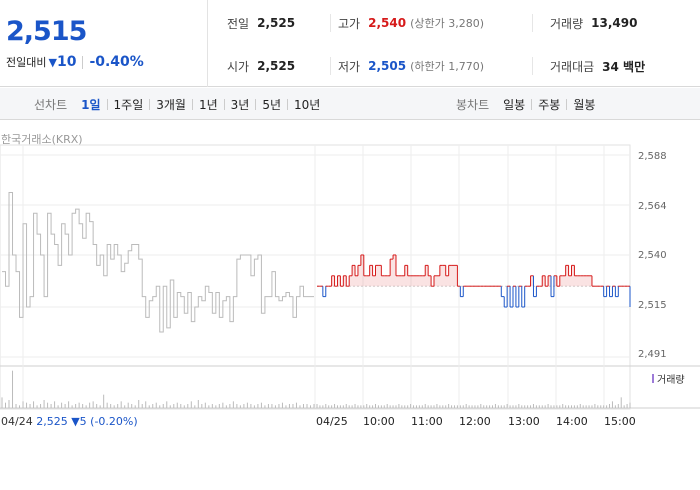 This screenshot has width=700, height=490. I want to click on upper-limit: (상한가 3,280), so click(447, 23).